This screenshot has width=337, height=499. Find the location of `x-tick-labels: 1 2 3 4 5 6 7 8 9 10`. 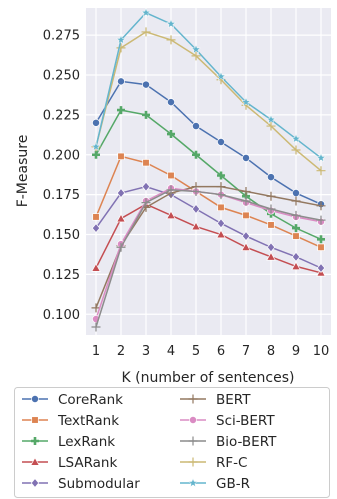

x-tick-labels: 1 2 3 4 5 6 7 8 9 10 is located at coordinates (210, 351).